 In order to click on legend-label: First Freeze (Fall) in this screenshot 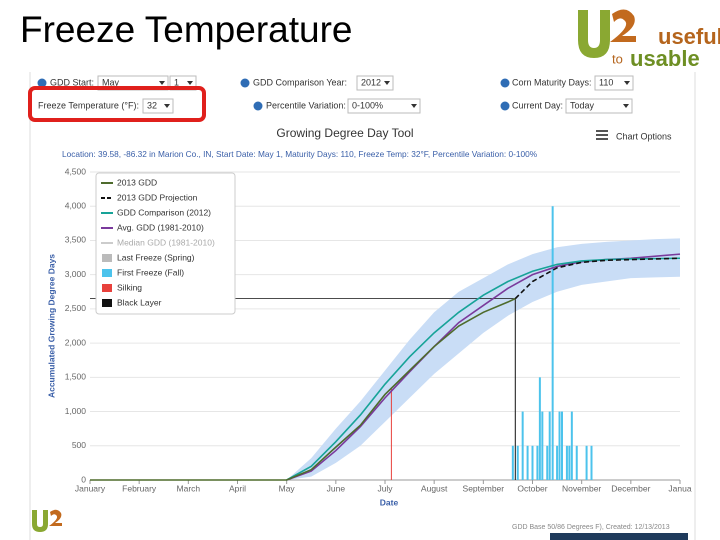, I will do `click(150, 272)`.